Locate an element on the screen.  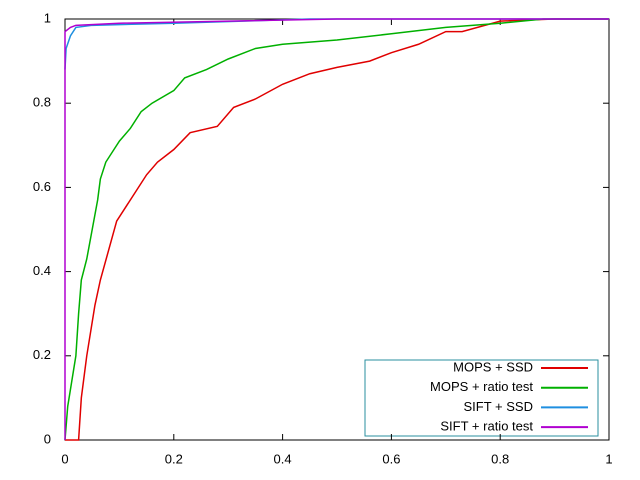
x-tick-label: 0 is located at coordinates (64, 458).